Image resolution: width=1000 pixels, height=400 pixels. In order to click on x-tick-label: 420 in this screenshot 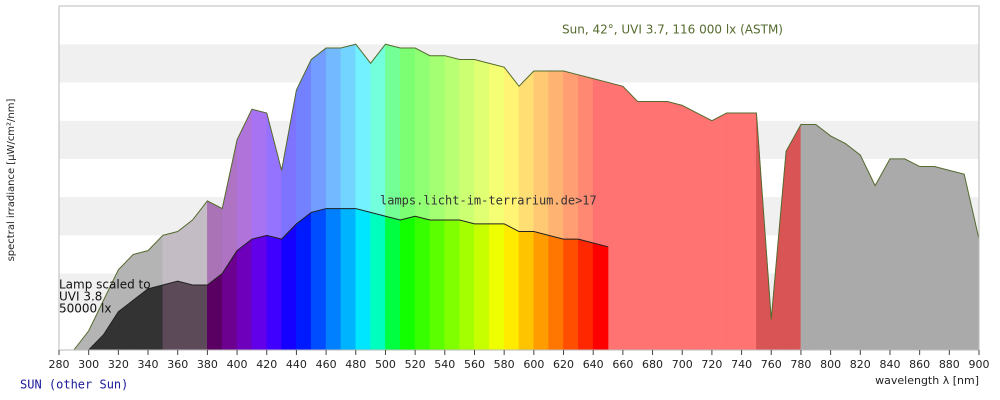, I will do `click(266, 364)`.